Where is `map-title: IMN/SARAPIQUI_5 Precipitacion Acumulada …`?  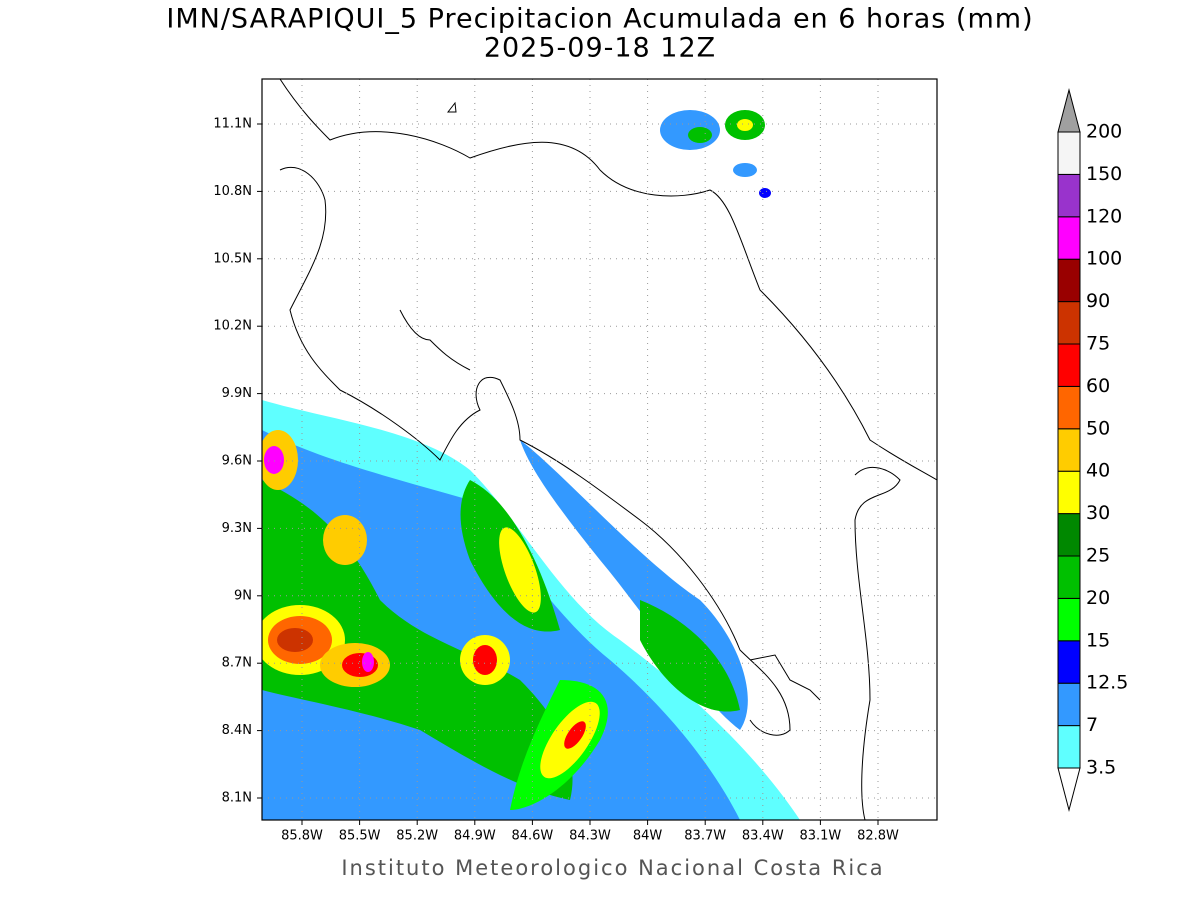 map-title: IMN/SARAPIQUI_5 Precipitacion Acumulada … is located at coordinates (599, 19).